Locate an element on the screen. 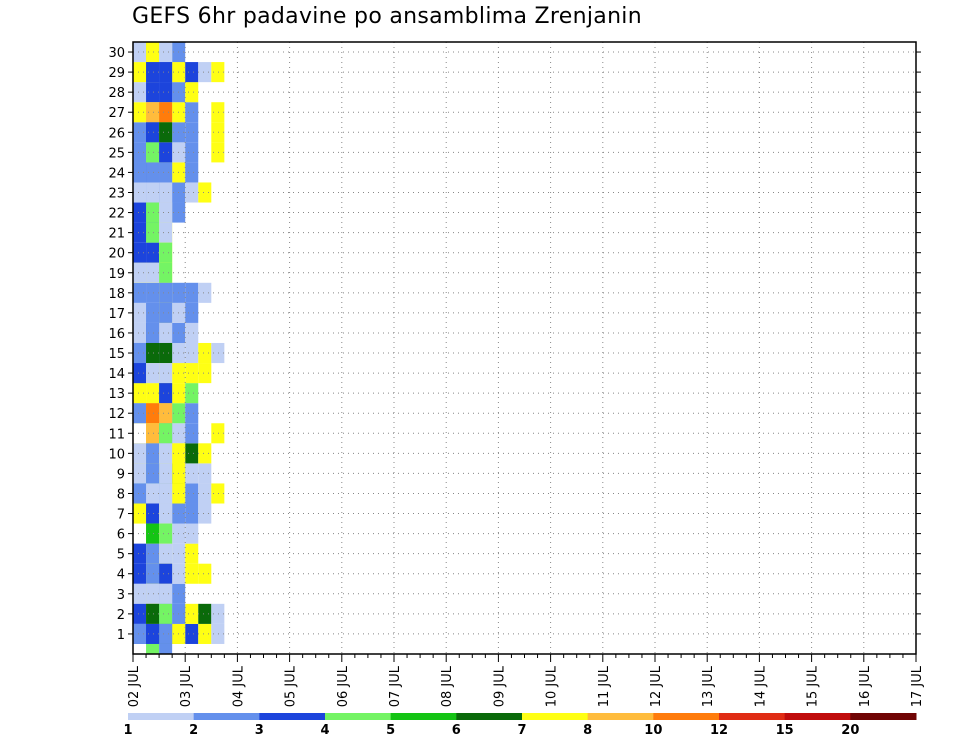 Image resolution: width=960 pixels, height=746 pixels. colorbar-label: 3 is located at coordinates (259, 730).